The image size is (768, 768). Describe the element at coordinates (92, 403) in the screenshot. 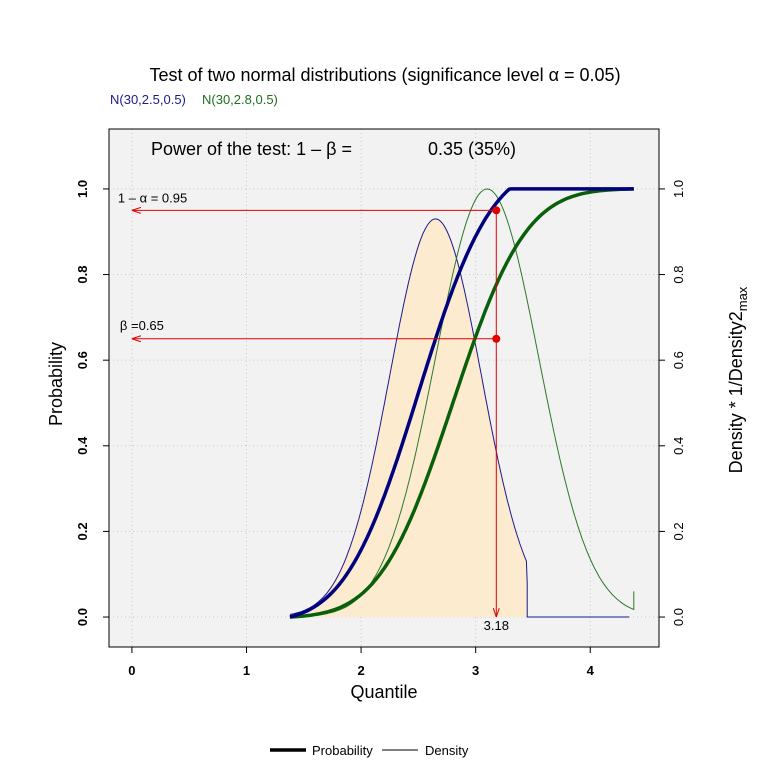

I see `y-axis-left: 0.0 0.2 0.4 0.6 0.8 1.0` at that location.